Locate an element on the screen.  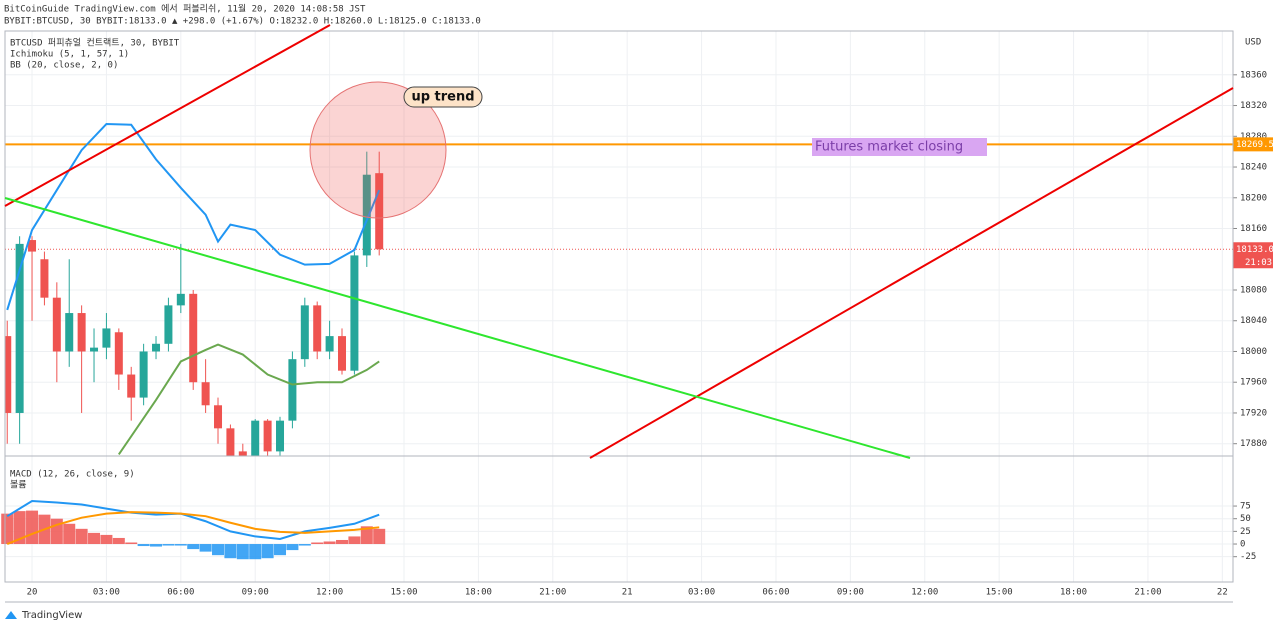
legend-entry: BTCUSD 퍼피츄얼 컨트랙트, 30, BYBIT is located at coordinates (95, 43).